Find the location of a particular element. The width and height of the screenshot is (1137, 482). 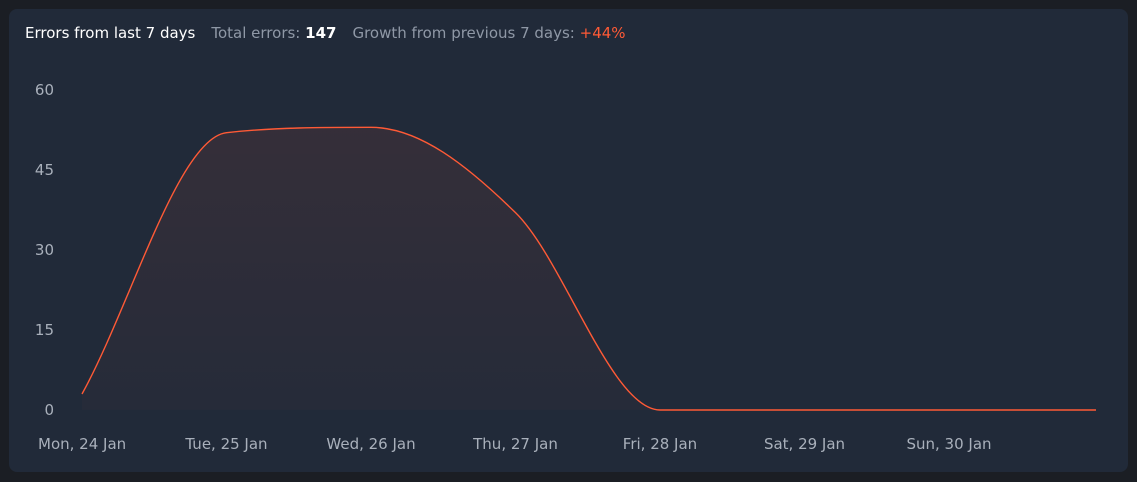

y-axis: 0 15 30 45 60 is located at coordinates (44, 250).